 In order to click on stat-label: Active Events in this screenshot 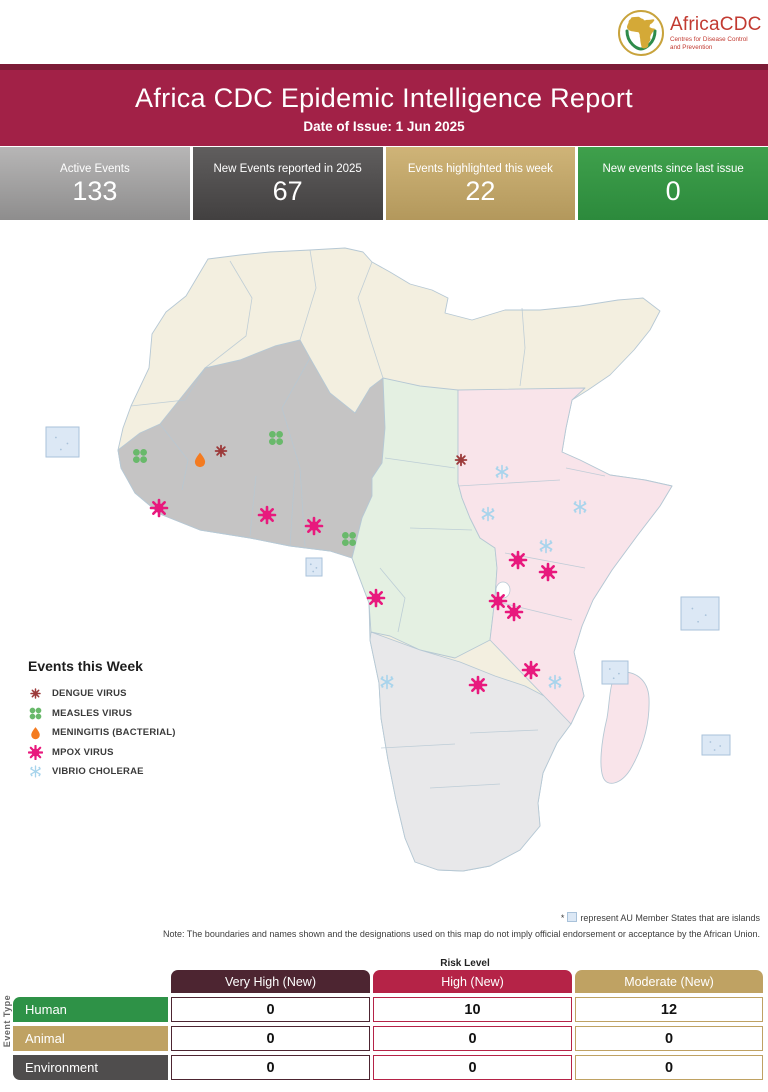, I will do `click(95, 168)`.